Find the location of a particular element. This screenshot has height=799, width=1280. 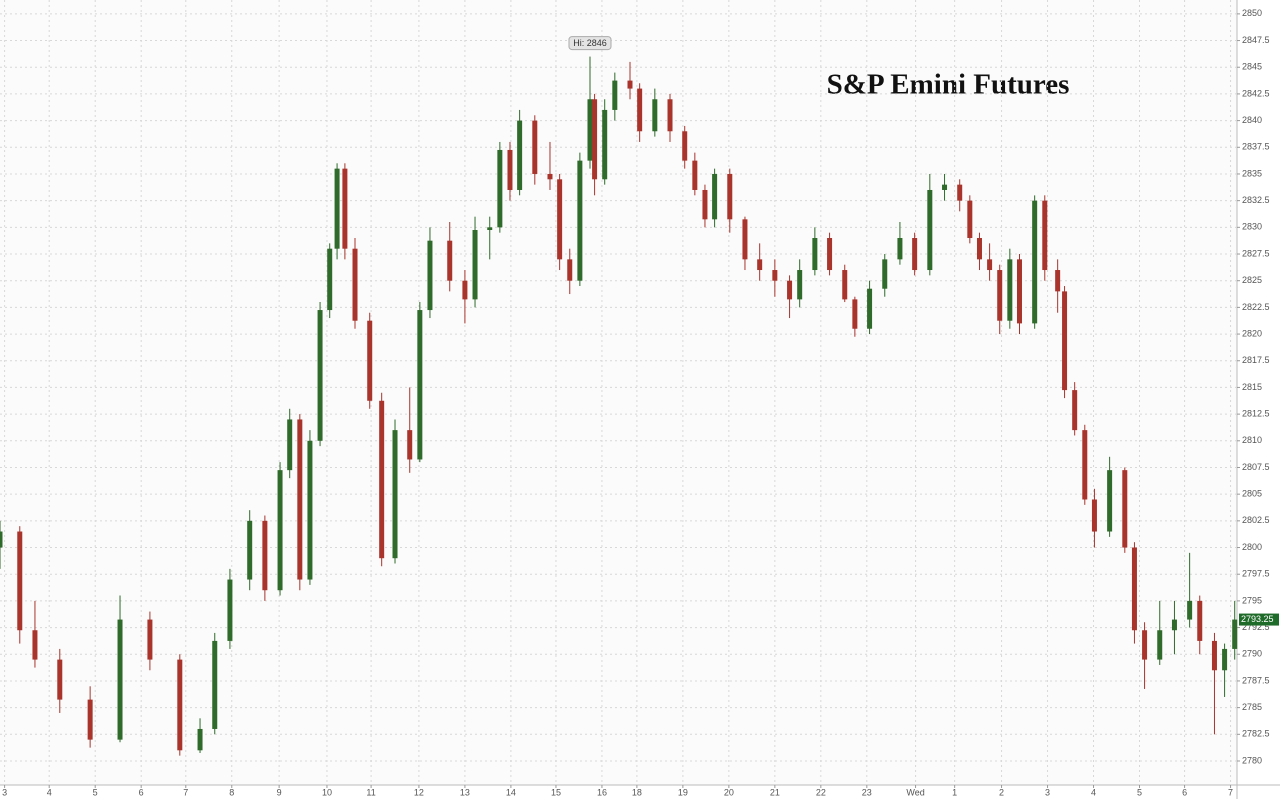

x-tick-label: 8 is located at coordinates (231, 792).